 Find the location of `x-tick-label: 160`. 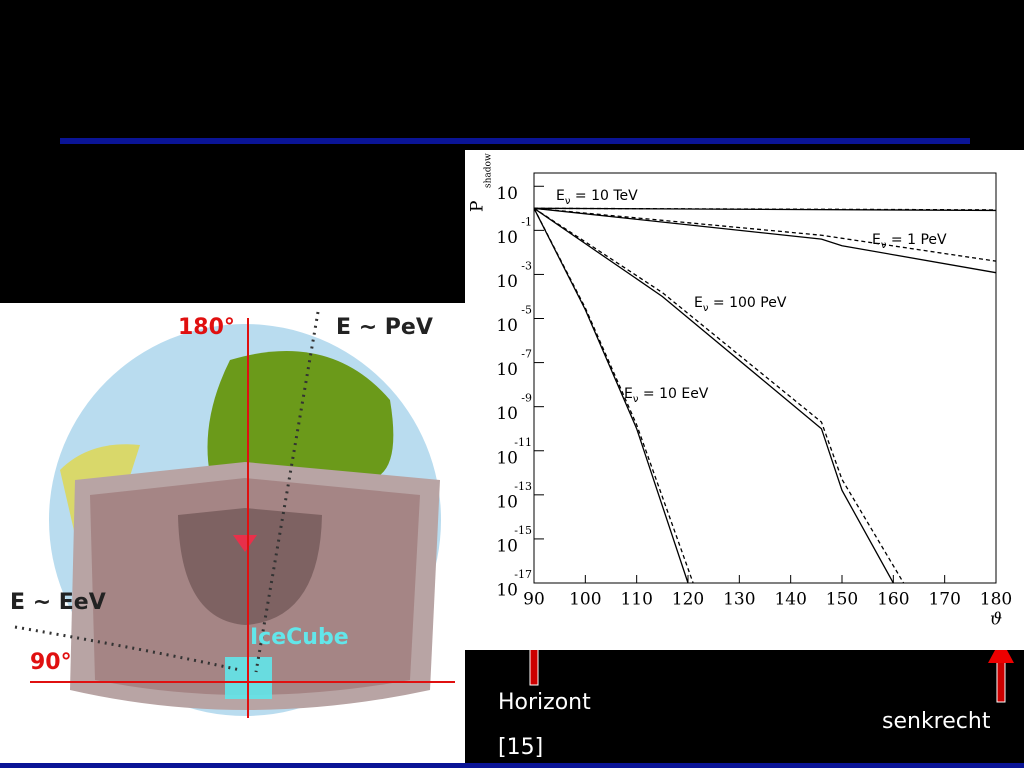

x-tick-label: 160 is located at coordinates (893, 600).